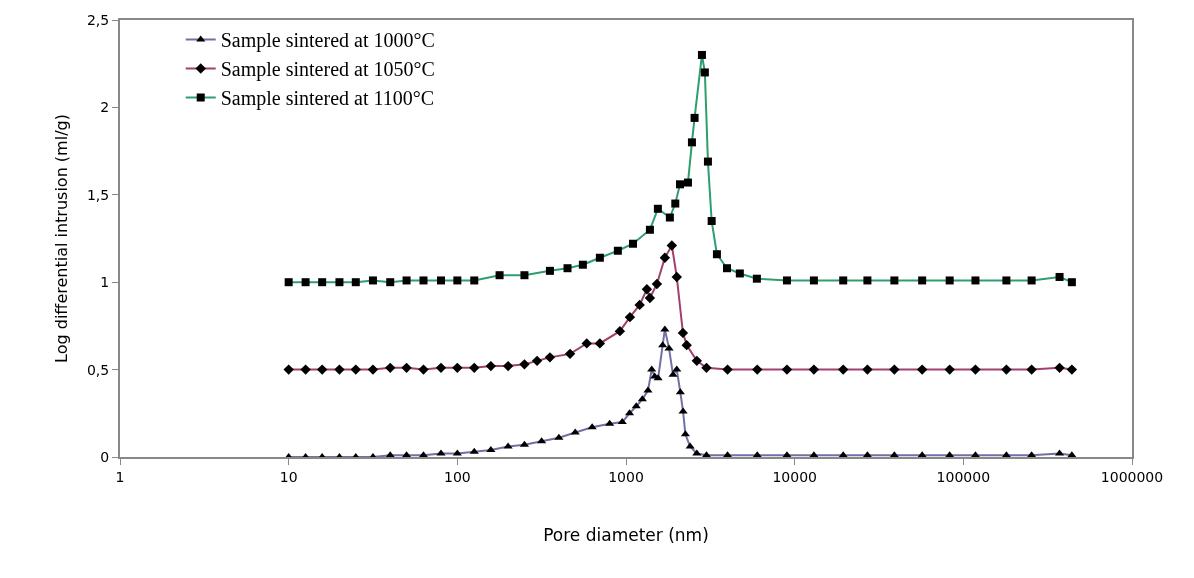 This screenshot has width=1194, height=578. What do you see at coordinates (327, 41) in the screenshot?
I see `legend-label: Sample sintered at 1000°C` at bounding box center [327, 41].